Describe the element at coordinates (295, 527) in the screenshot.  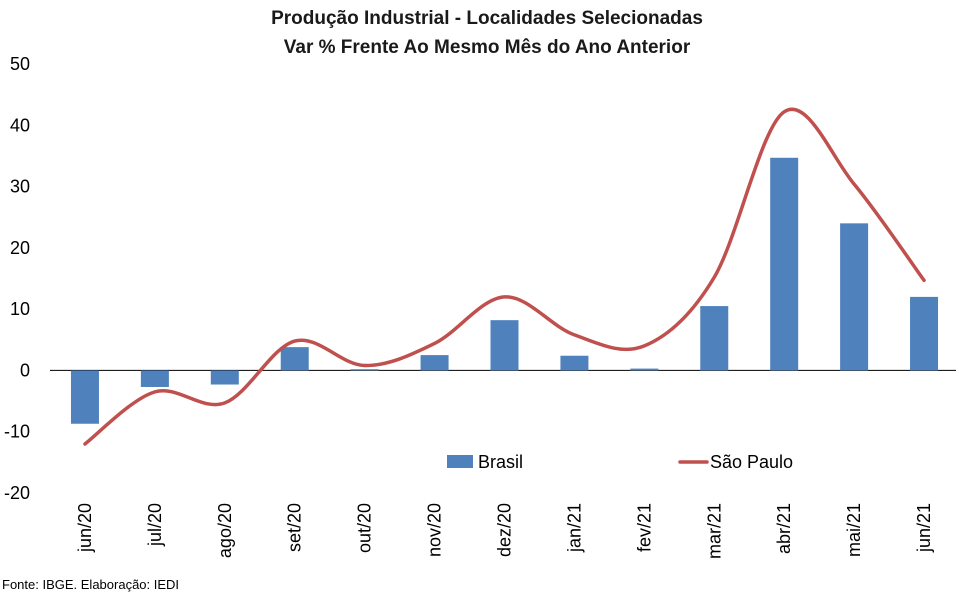
I see `x-tick-label: set/20` at that location.